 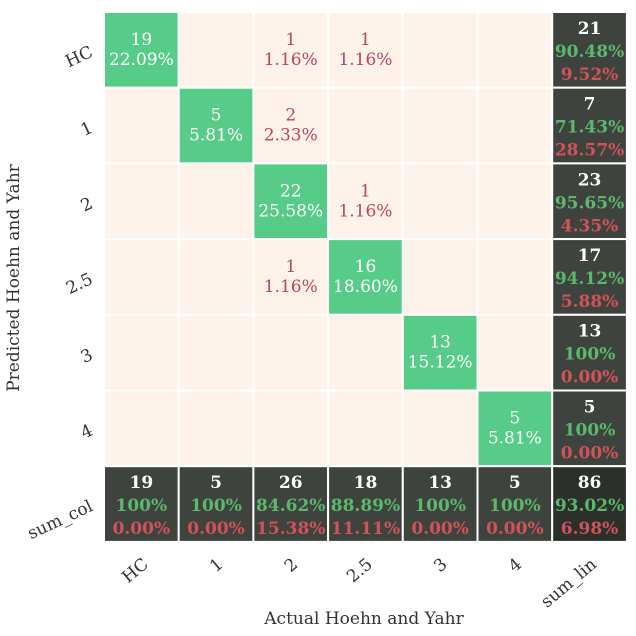 What do you see at coordinates (291, 136) in the screenshot?
I see `cell-percent: 2.33%` at bounding box center [291, 136].